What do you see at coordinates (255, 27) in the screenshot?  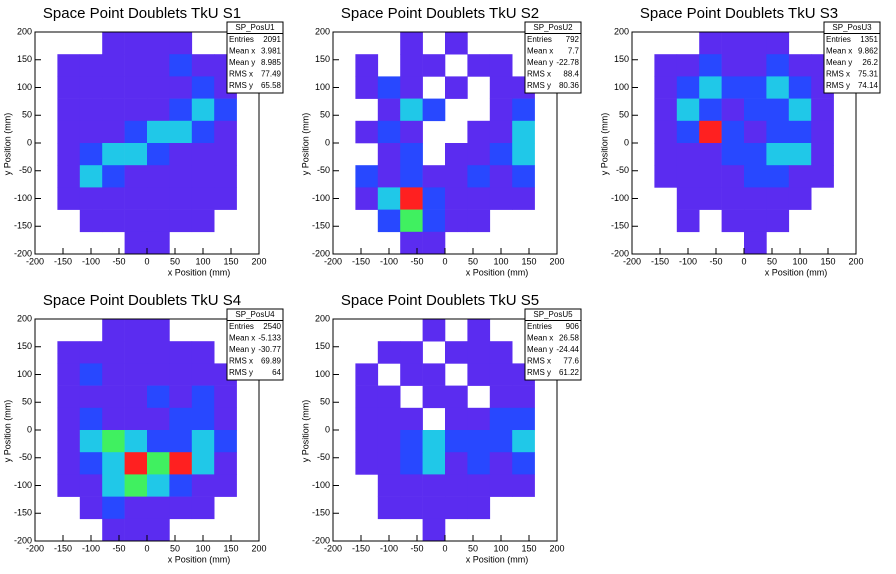 I see `stats-name: SP_PosU1` at bounding box center [255, 27].